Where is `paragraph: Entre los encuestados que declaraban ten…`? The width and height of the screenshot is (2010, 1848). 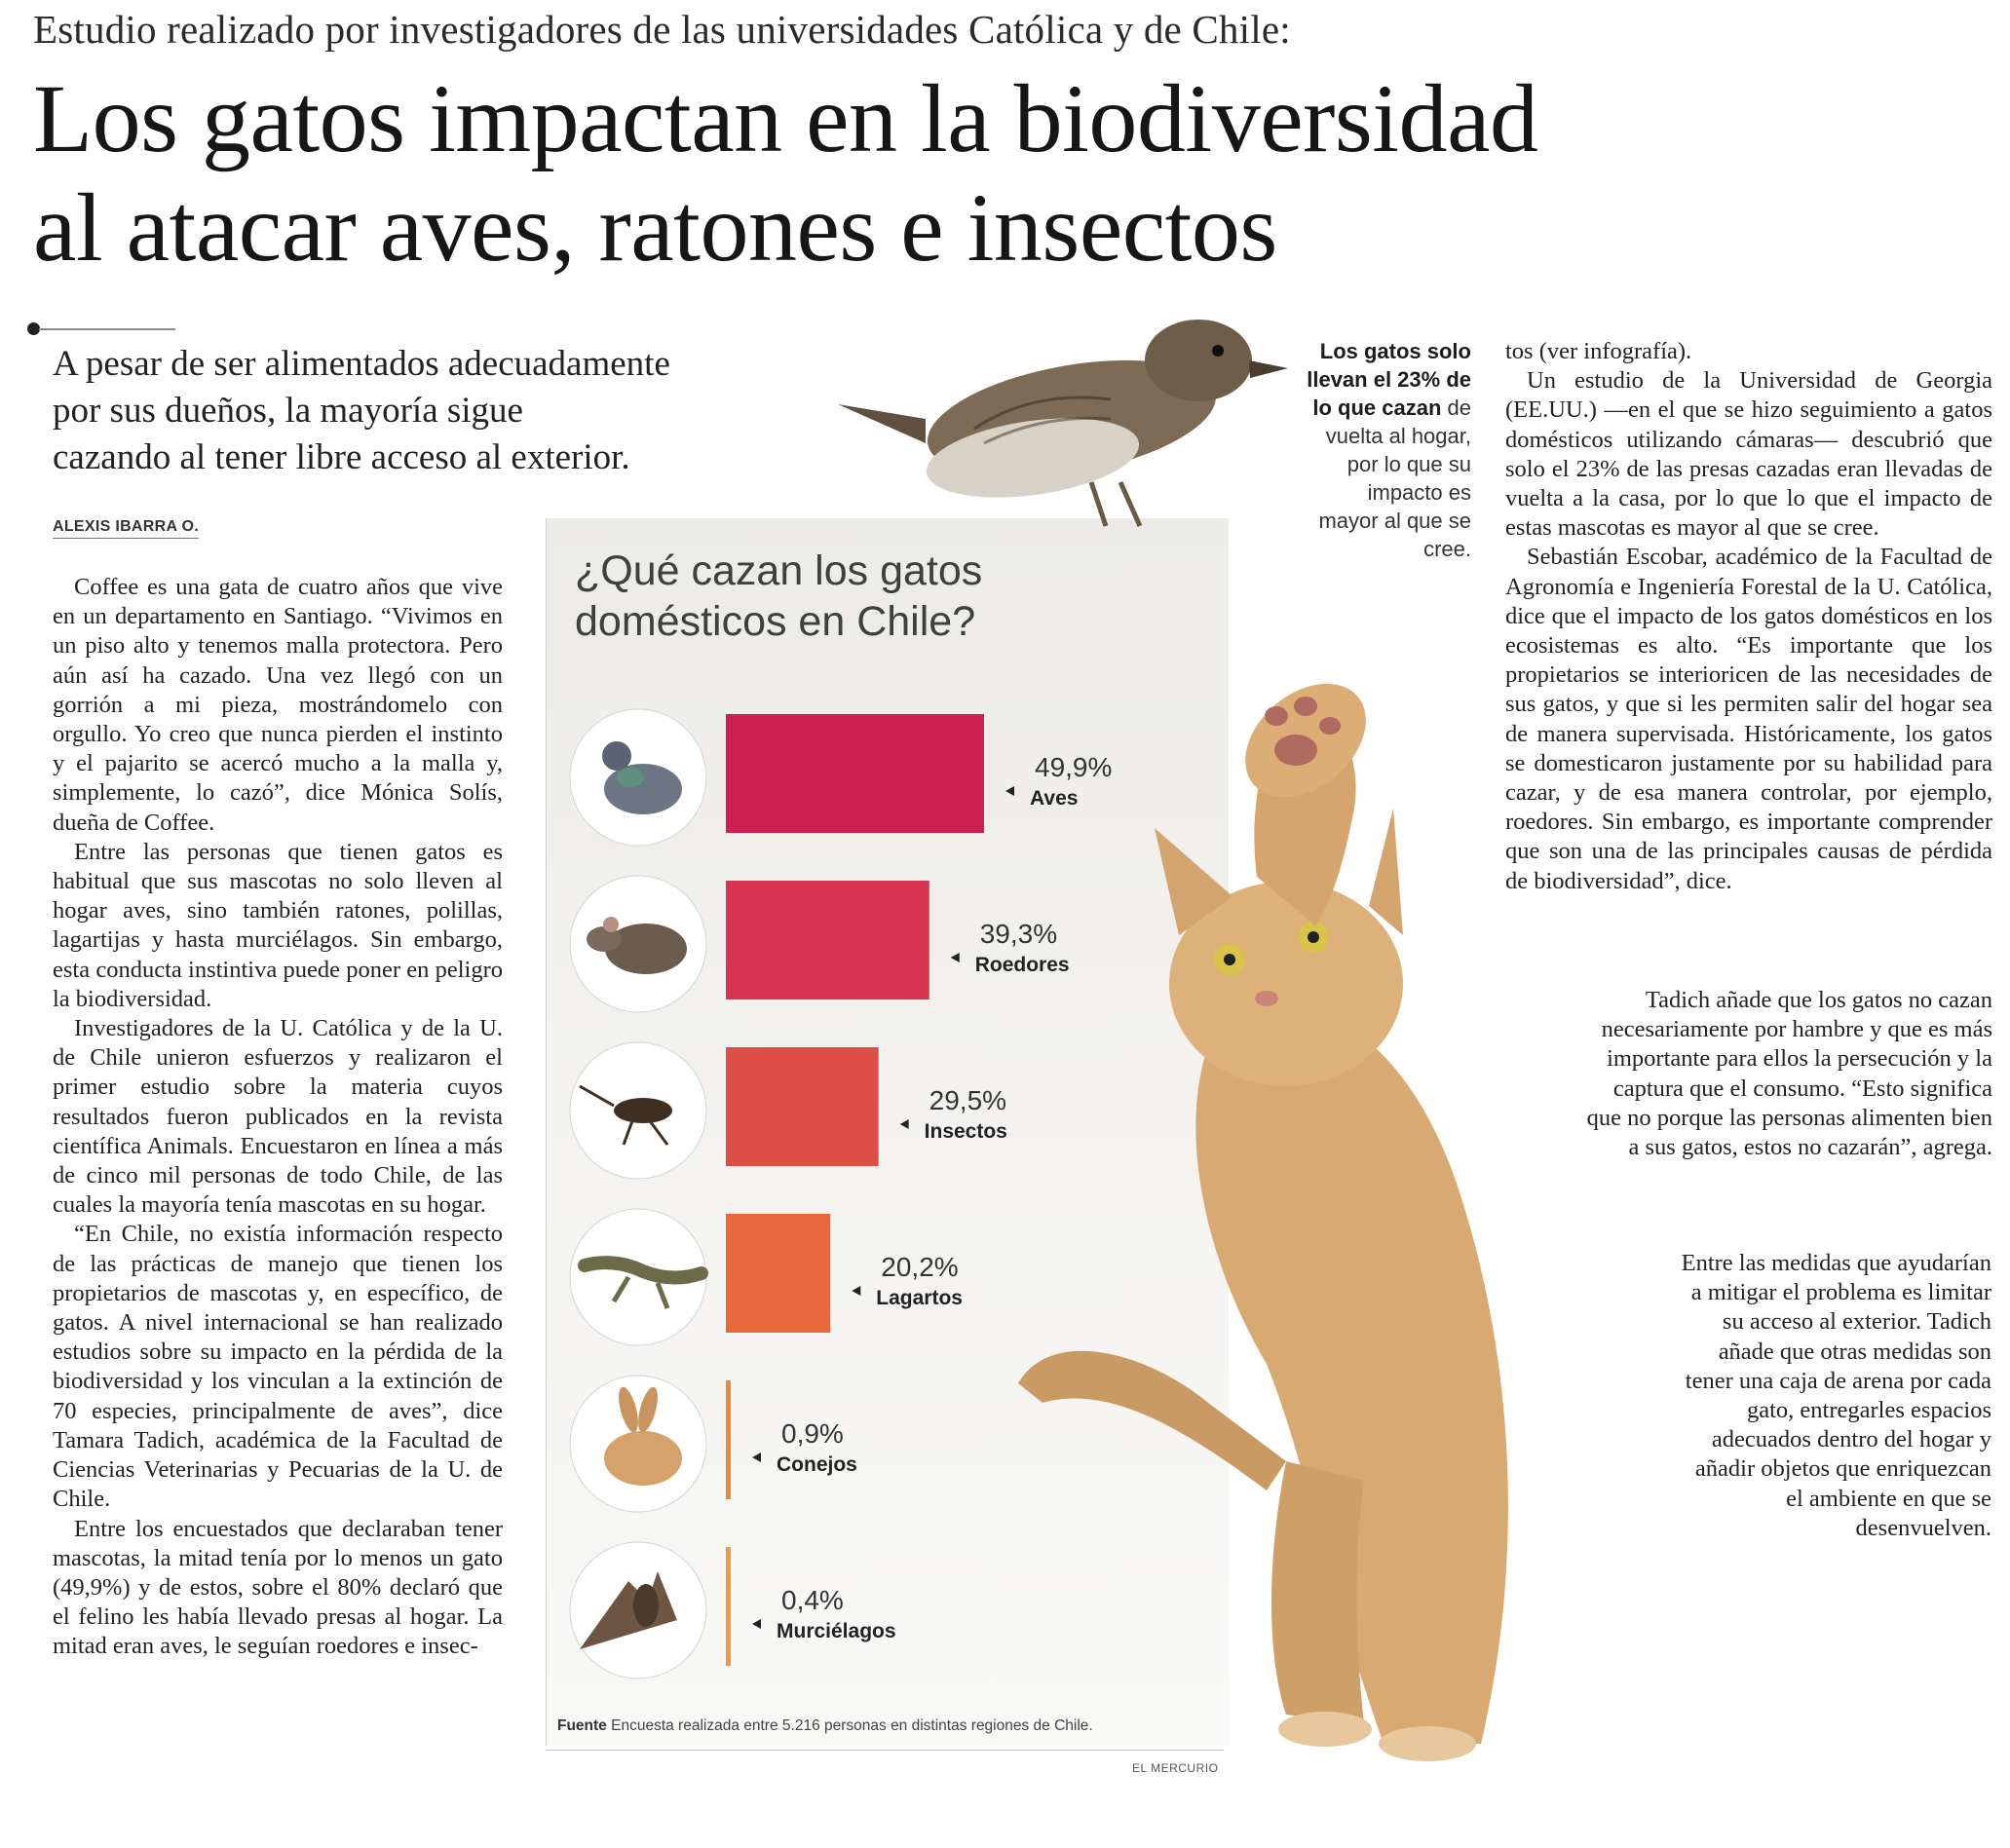 paragraph: Entre los encuestados que declaraban ten… is located at coordinates (278, 1588).